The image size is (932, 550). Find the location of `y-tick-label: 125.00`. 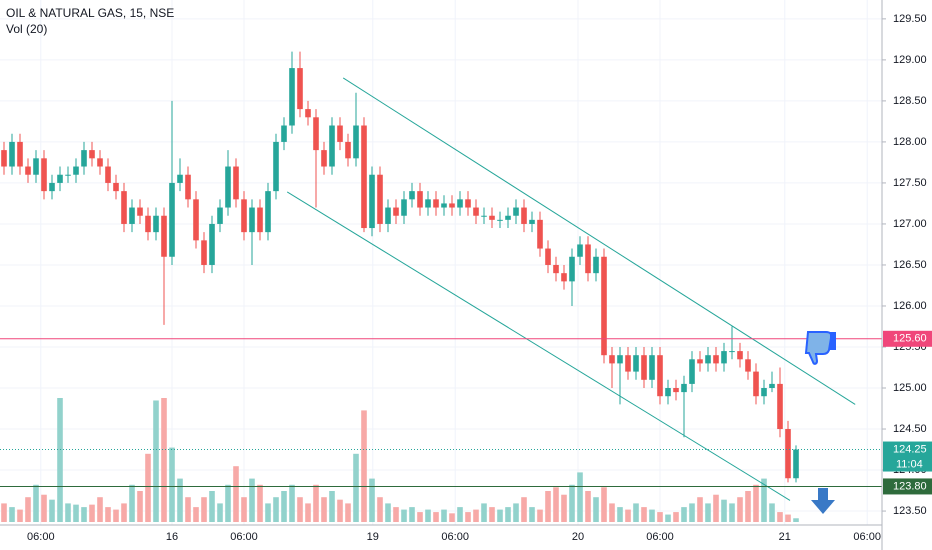

y-tick-label: 125.00 is located at coordinates (910, 388).